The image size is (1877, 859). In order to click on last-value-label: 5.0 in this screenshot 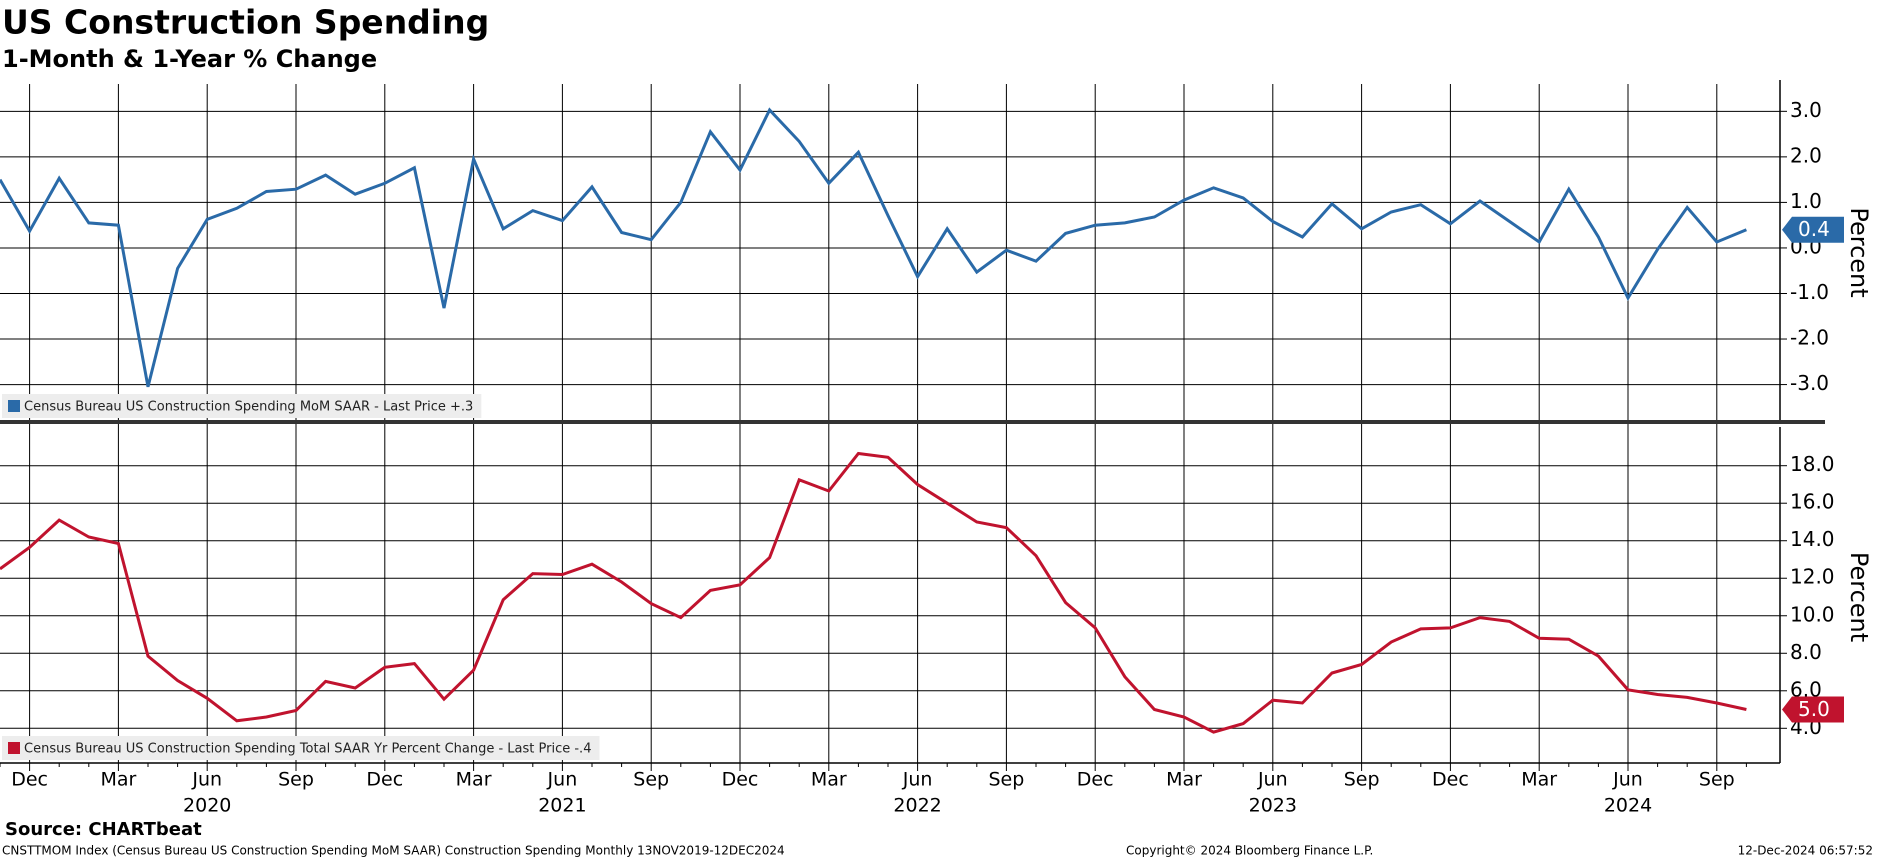, I will do `click(1814, 709)`.